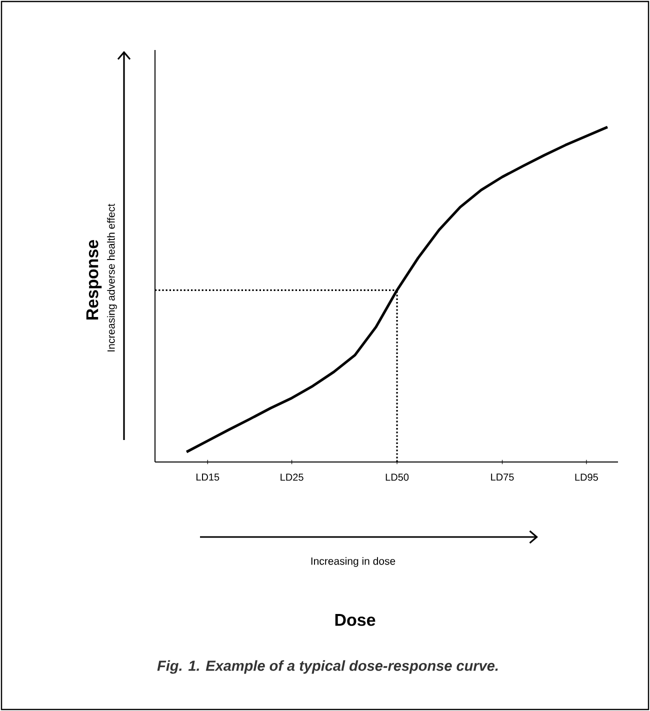 This screenshot has width=650, height=711. Describe the element at coordinates (353, 562) in the screenshot. I see `text: Increasing in dose` at that location.